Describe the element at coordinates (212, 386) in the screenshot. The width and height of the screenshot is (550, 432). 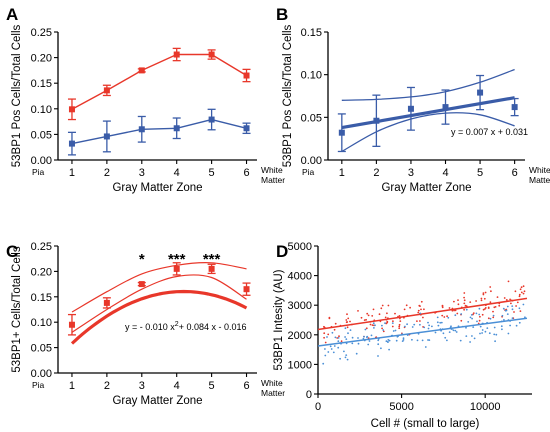
I see `x-tick-label: 5` at that location.